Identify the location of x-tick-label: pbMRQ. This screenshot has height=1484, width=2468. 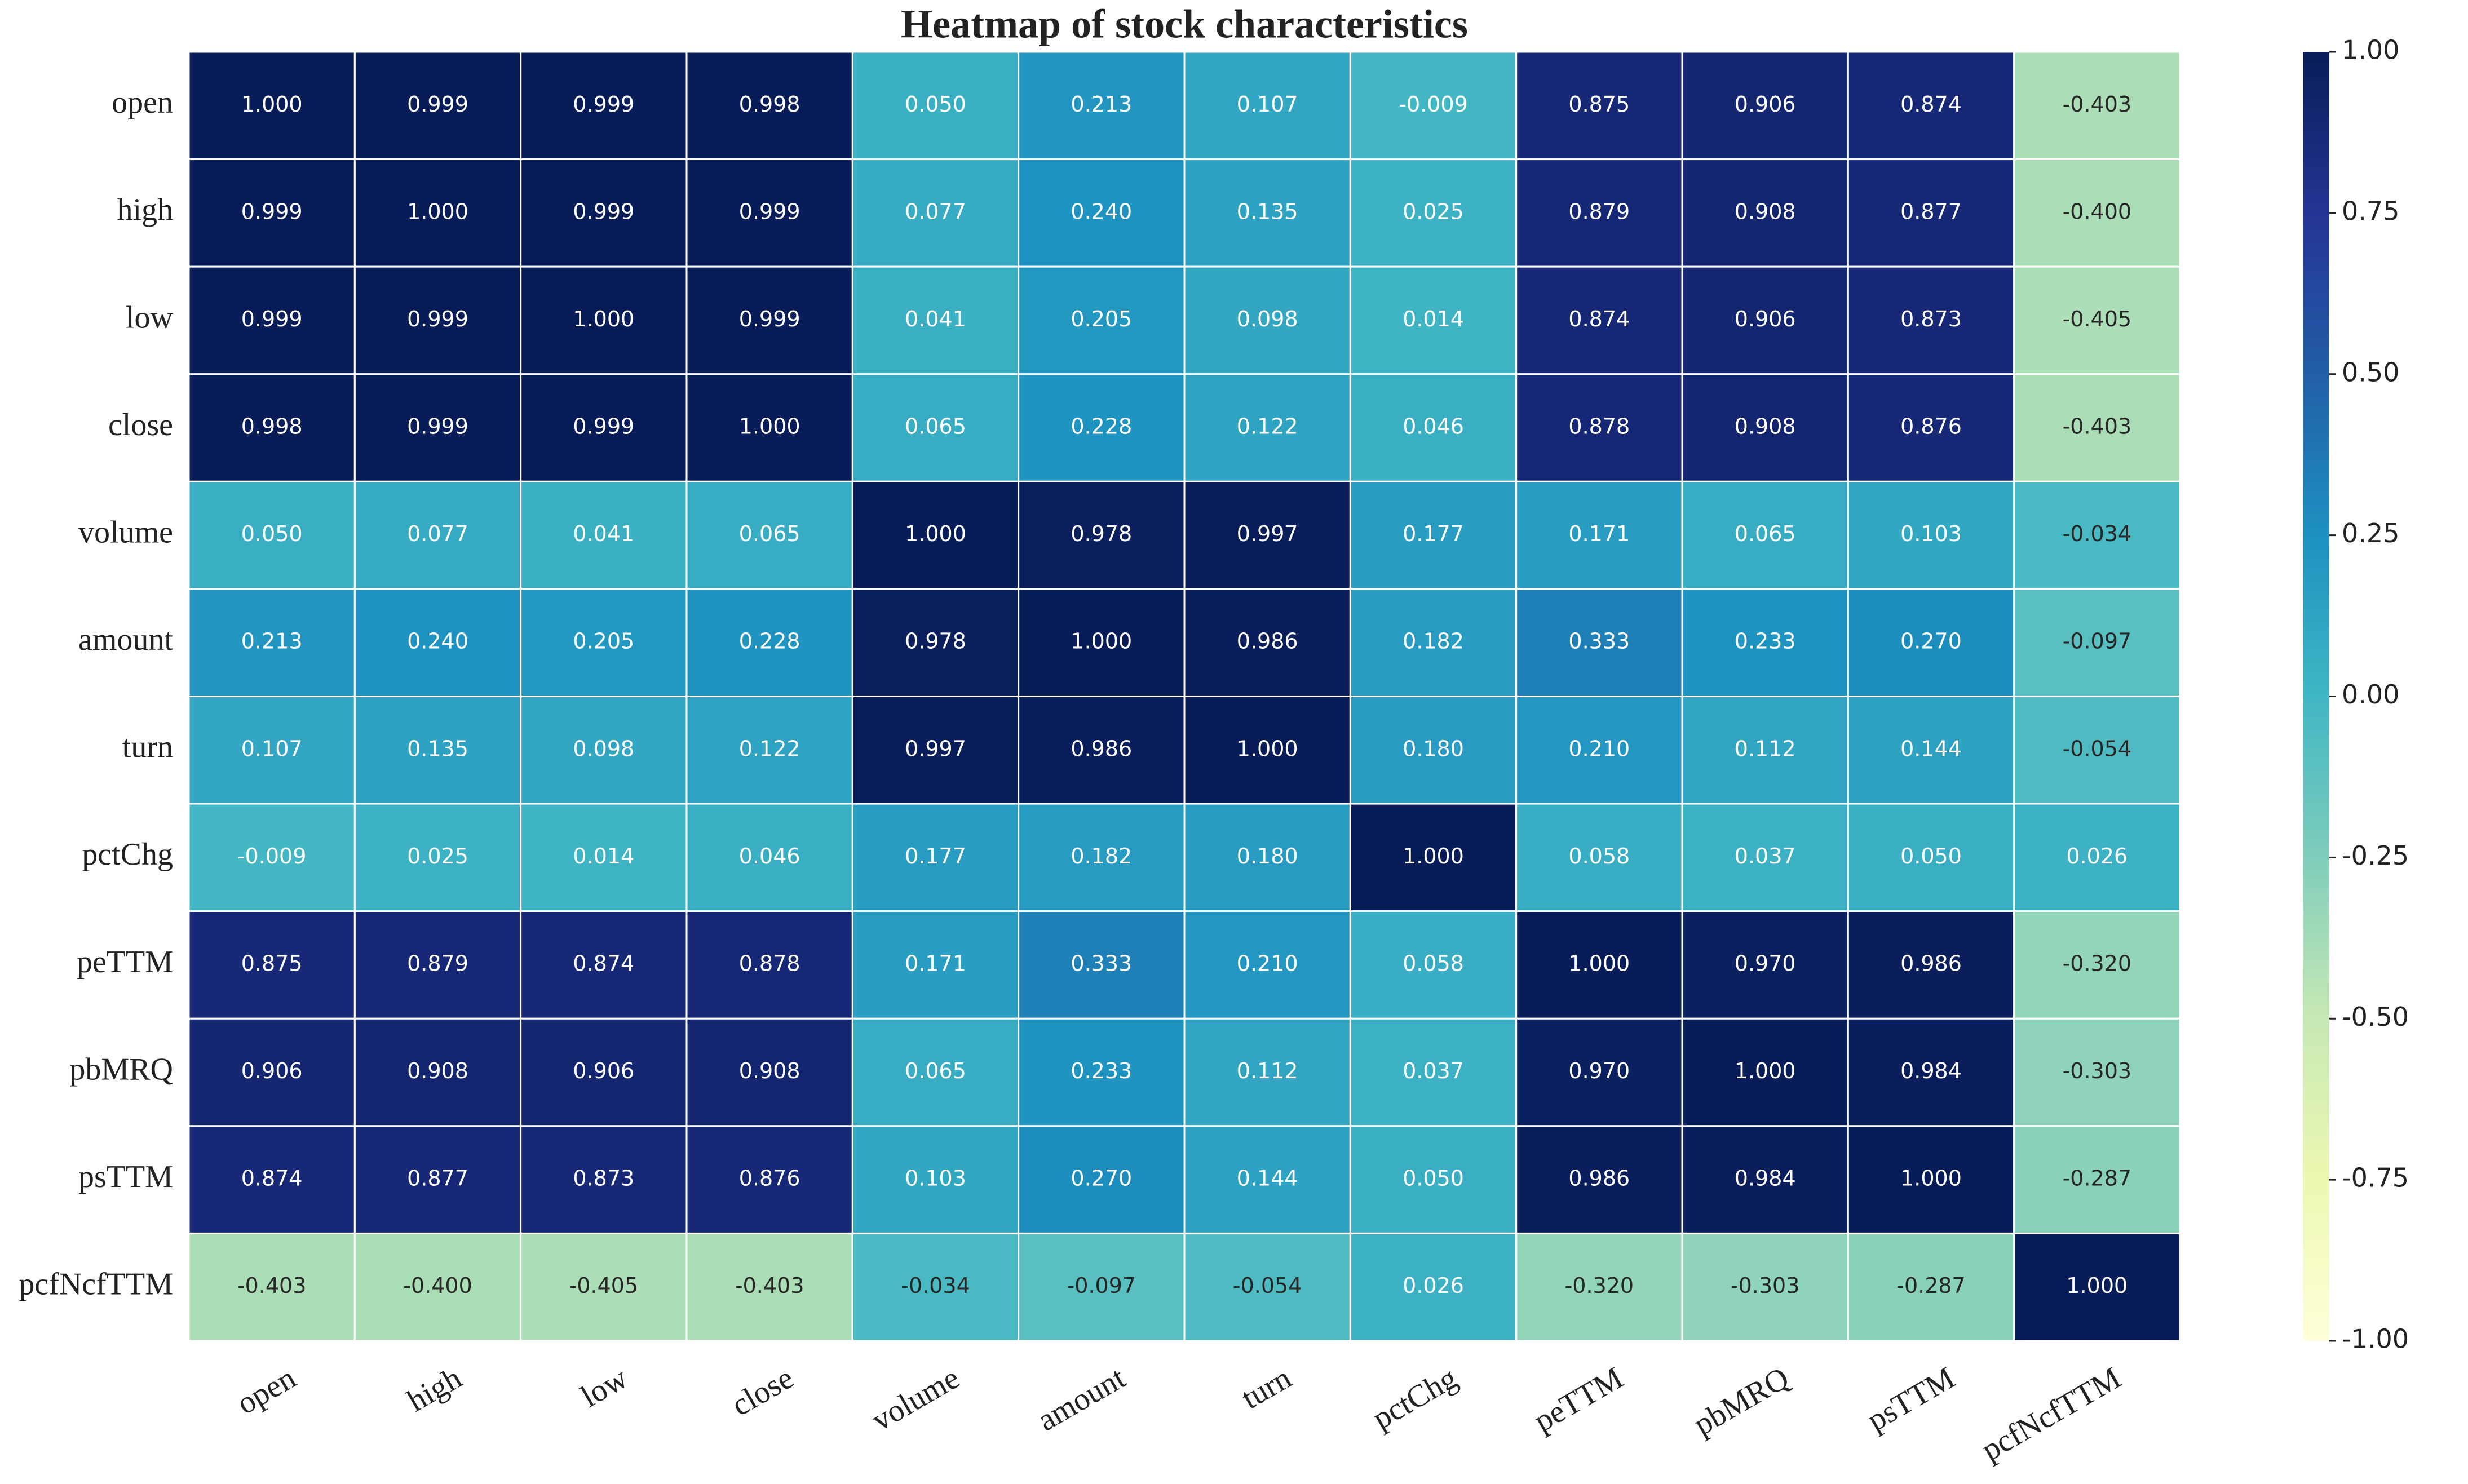
(1741, 1402).